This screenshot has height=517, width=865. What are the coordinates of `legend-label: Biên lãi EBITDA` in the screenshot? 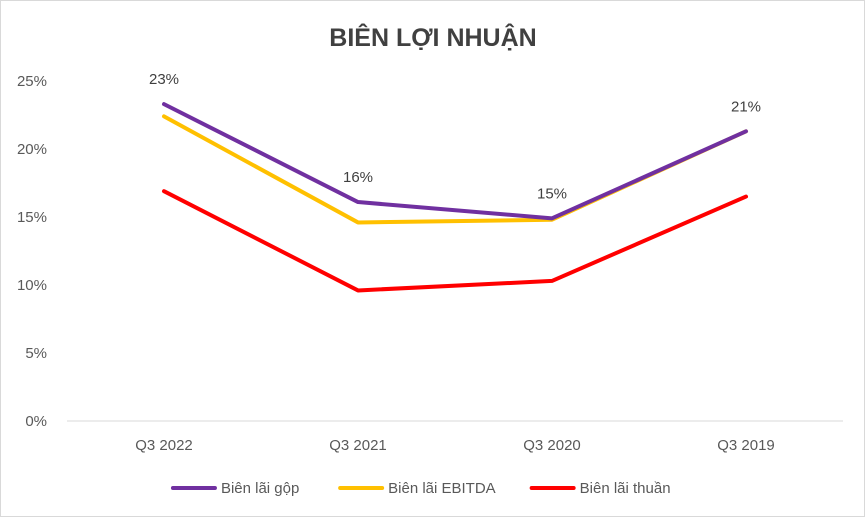 It's located at (442, 488).